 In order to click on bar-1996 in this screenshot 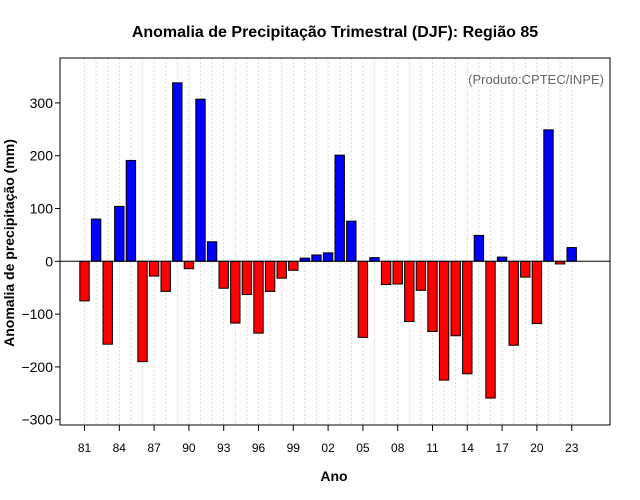, I will do `click(258, 297)`.